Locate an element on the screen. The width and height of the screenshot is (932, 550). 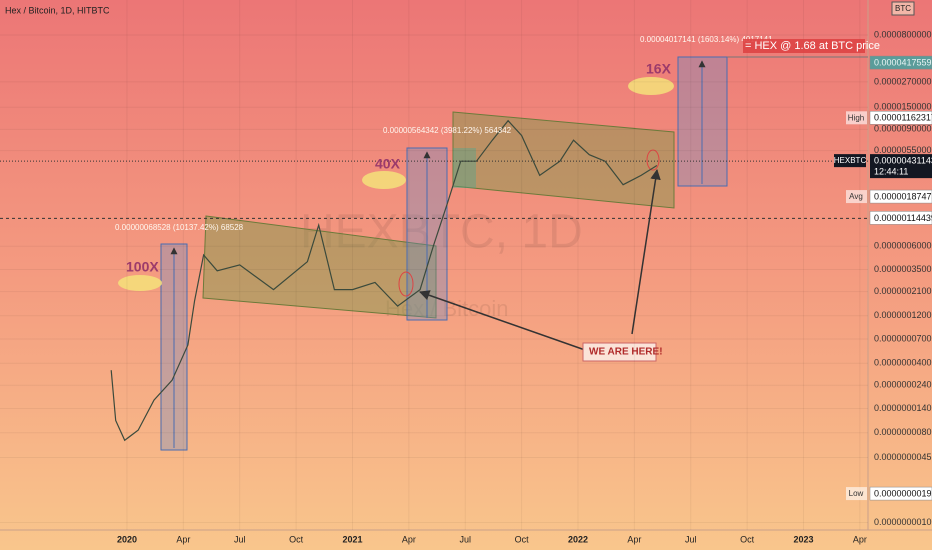
y-tick-label: 0.0000000700 is located at coordinates (903, 338).